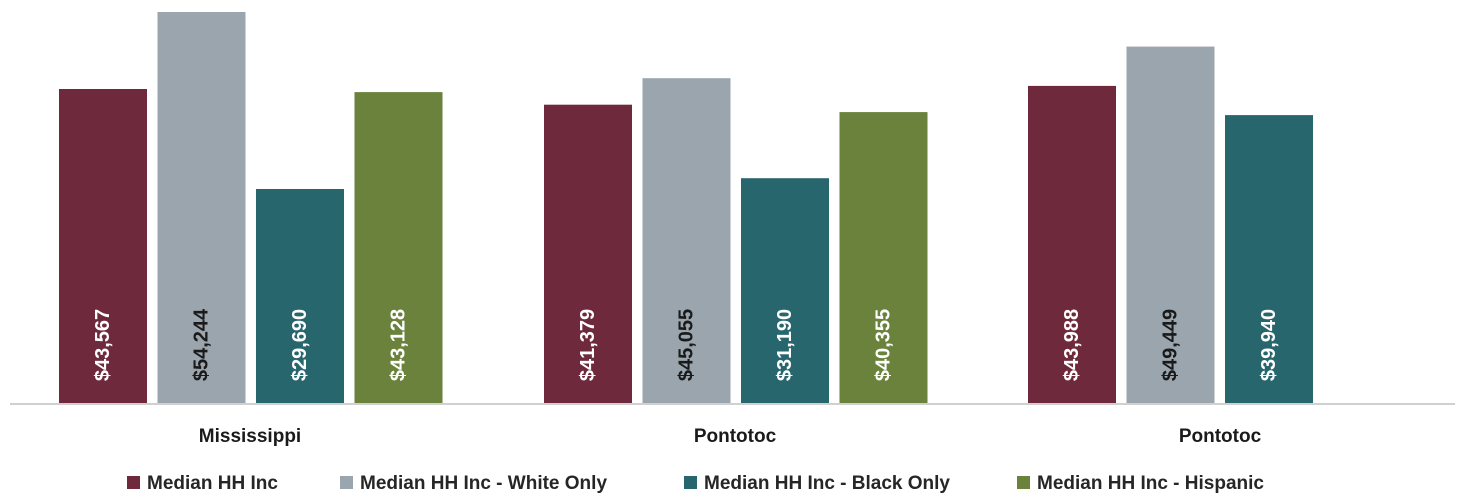  Describe the element at coordinates (785, 345) in the screenshot. I see `data-label: $31,190` at that location.